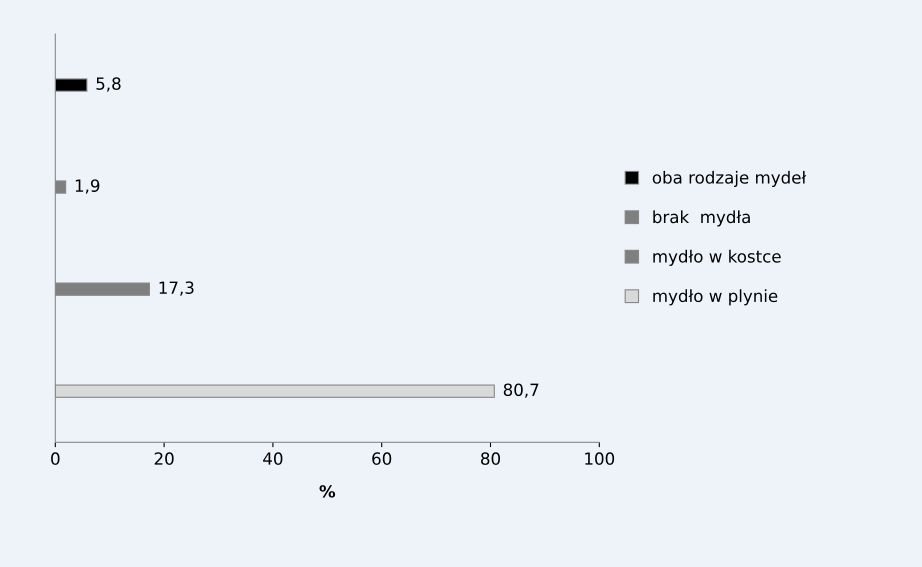 This screenshot has height=567, width=922. I want to click on data-label: 17,3, so click(177, 288).